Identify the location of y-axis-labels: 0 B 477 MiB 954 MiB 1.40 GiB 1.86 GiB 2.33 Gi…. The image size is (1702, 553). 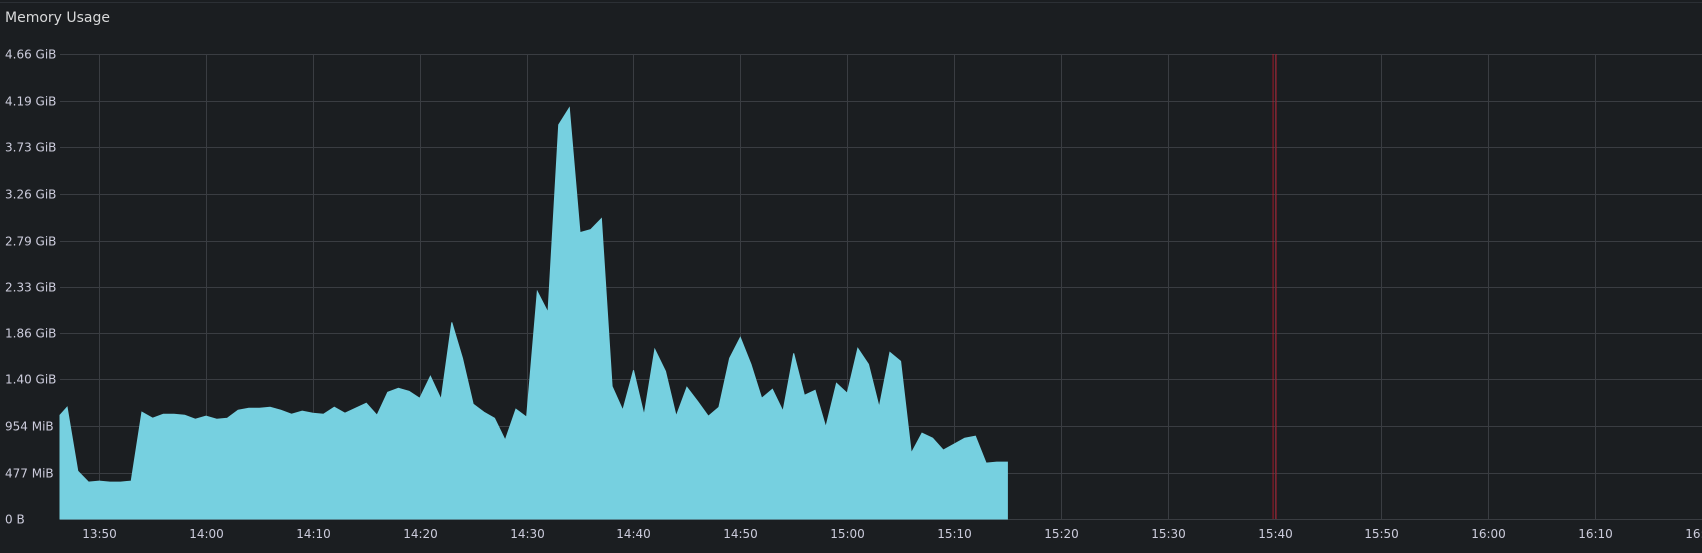
(30, 287).